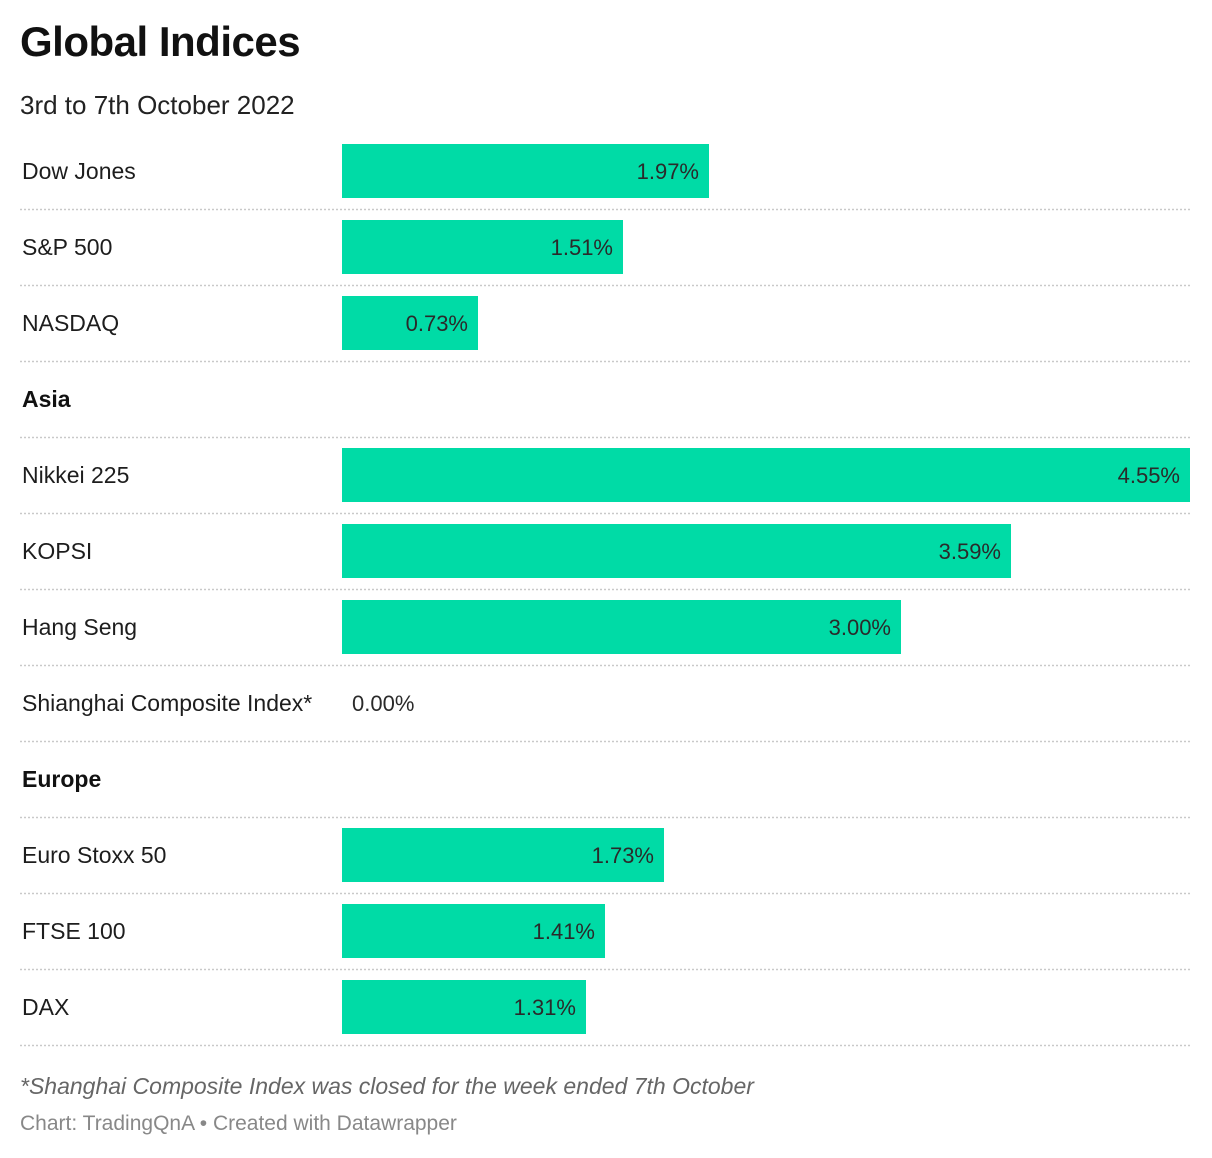  Describe the element at coordinates (94, 855) in the screenshot. I see `row-label-euro-stoxx-50: Euro Stoxx 50` at that location.